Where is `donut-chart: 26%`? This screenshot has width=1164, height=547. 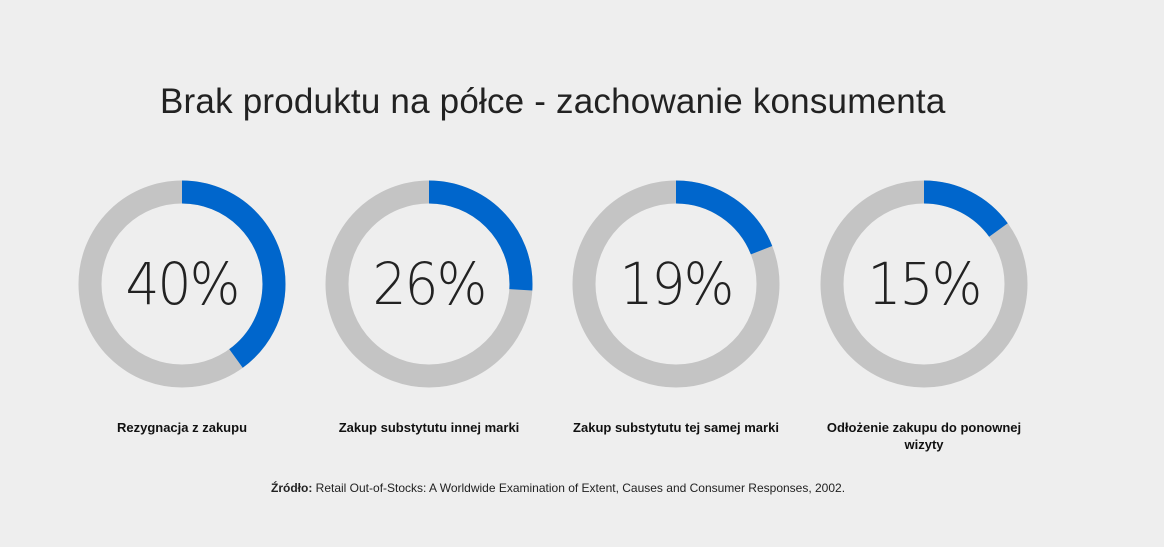
donut-chart: 26% is located at coordinates (429, 284).